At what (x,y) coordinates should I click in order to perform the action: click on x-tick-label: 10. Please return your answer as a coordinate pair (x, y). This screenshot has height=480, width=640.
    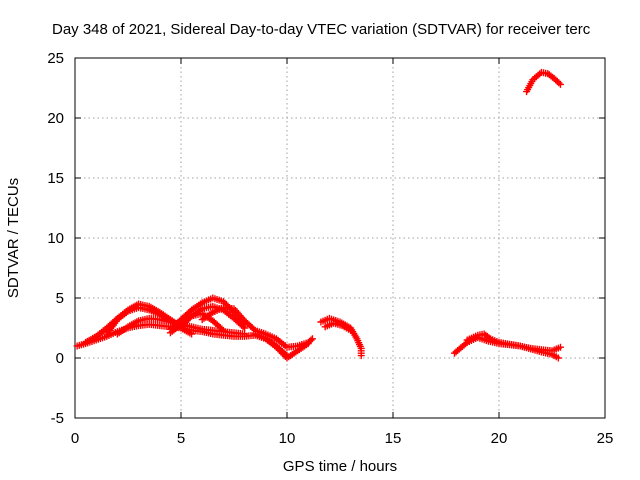
    Looking at the image, I should click on (287, 438).